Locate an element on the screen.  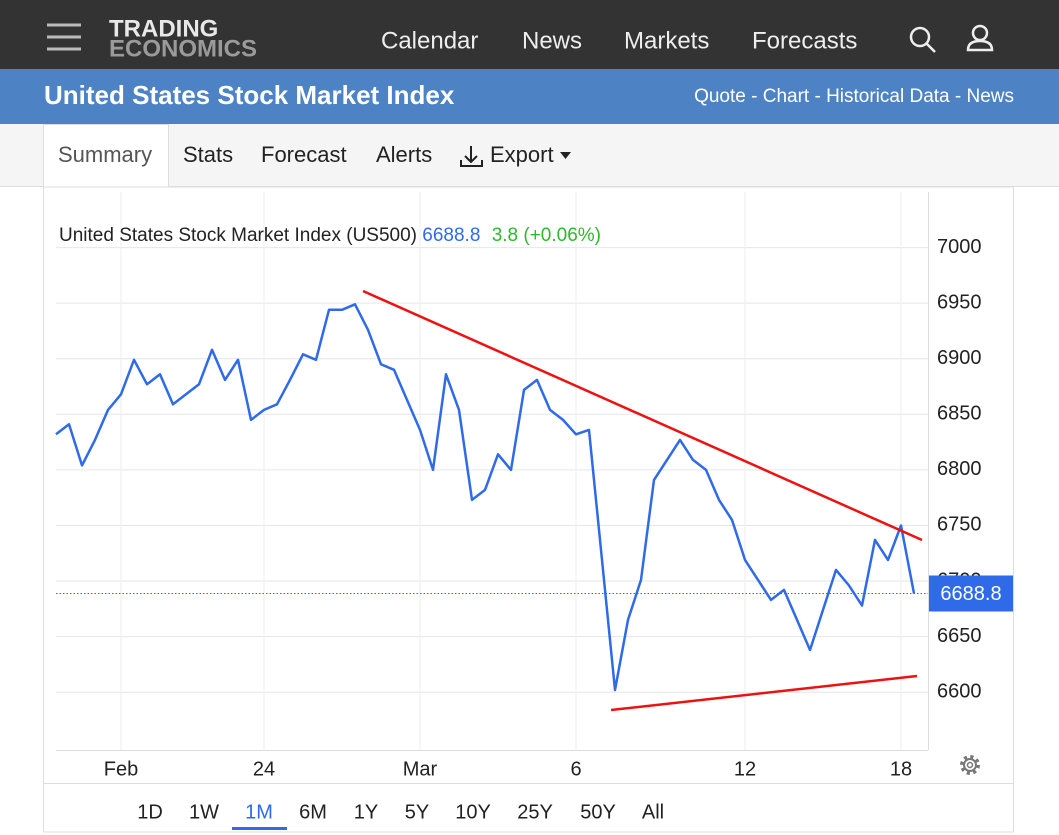
active-tab is located at coordinates (106, 155).